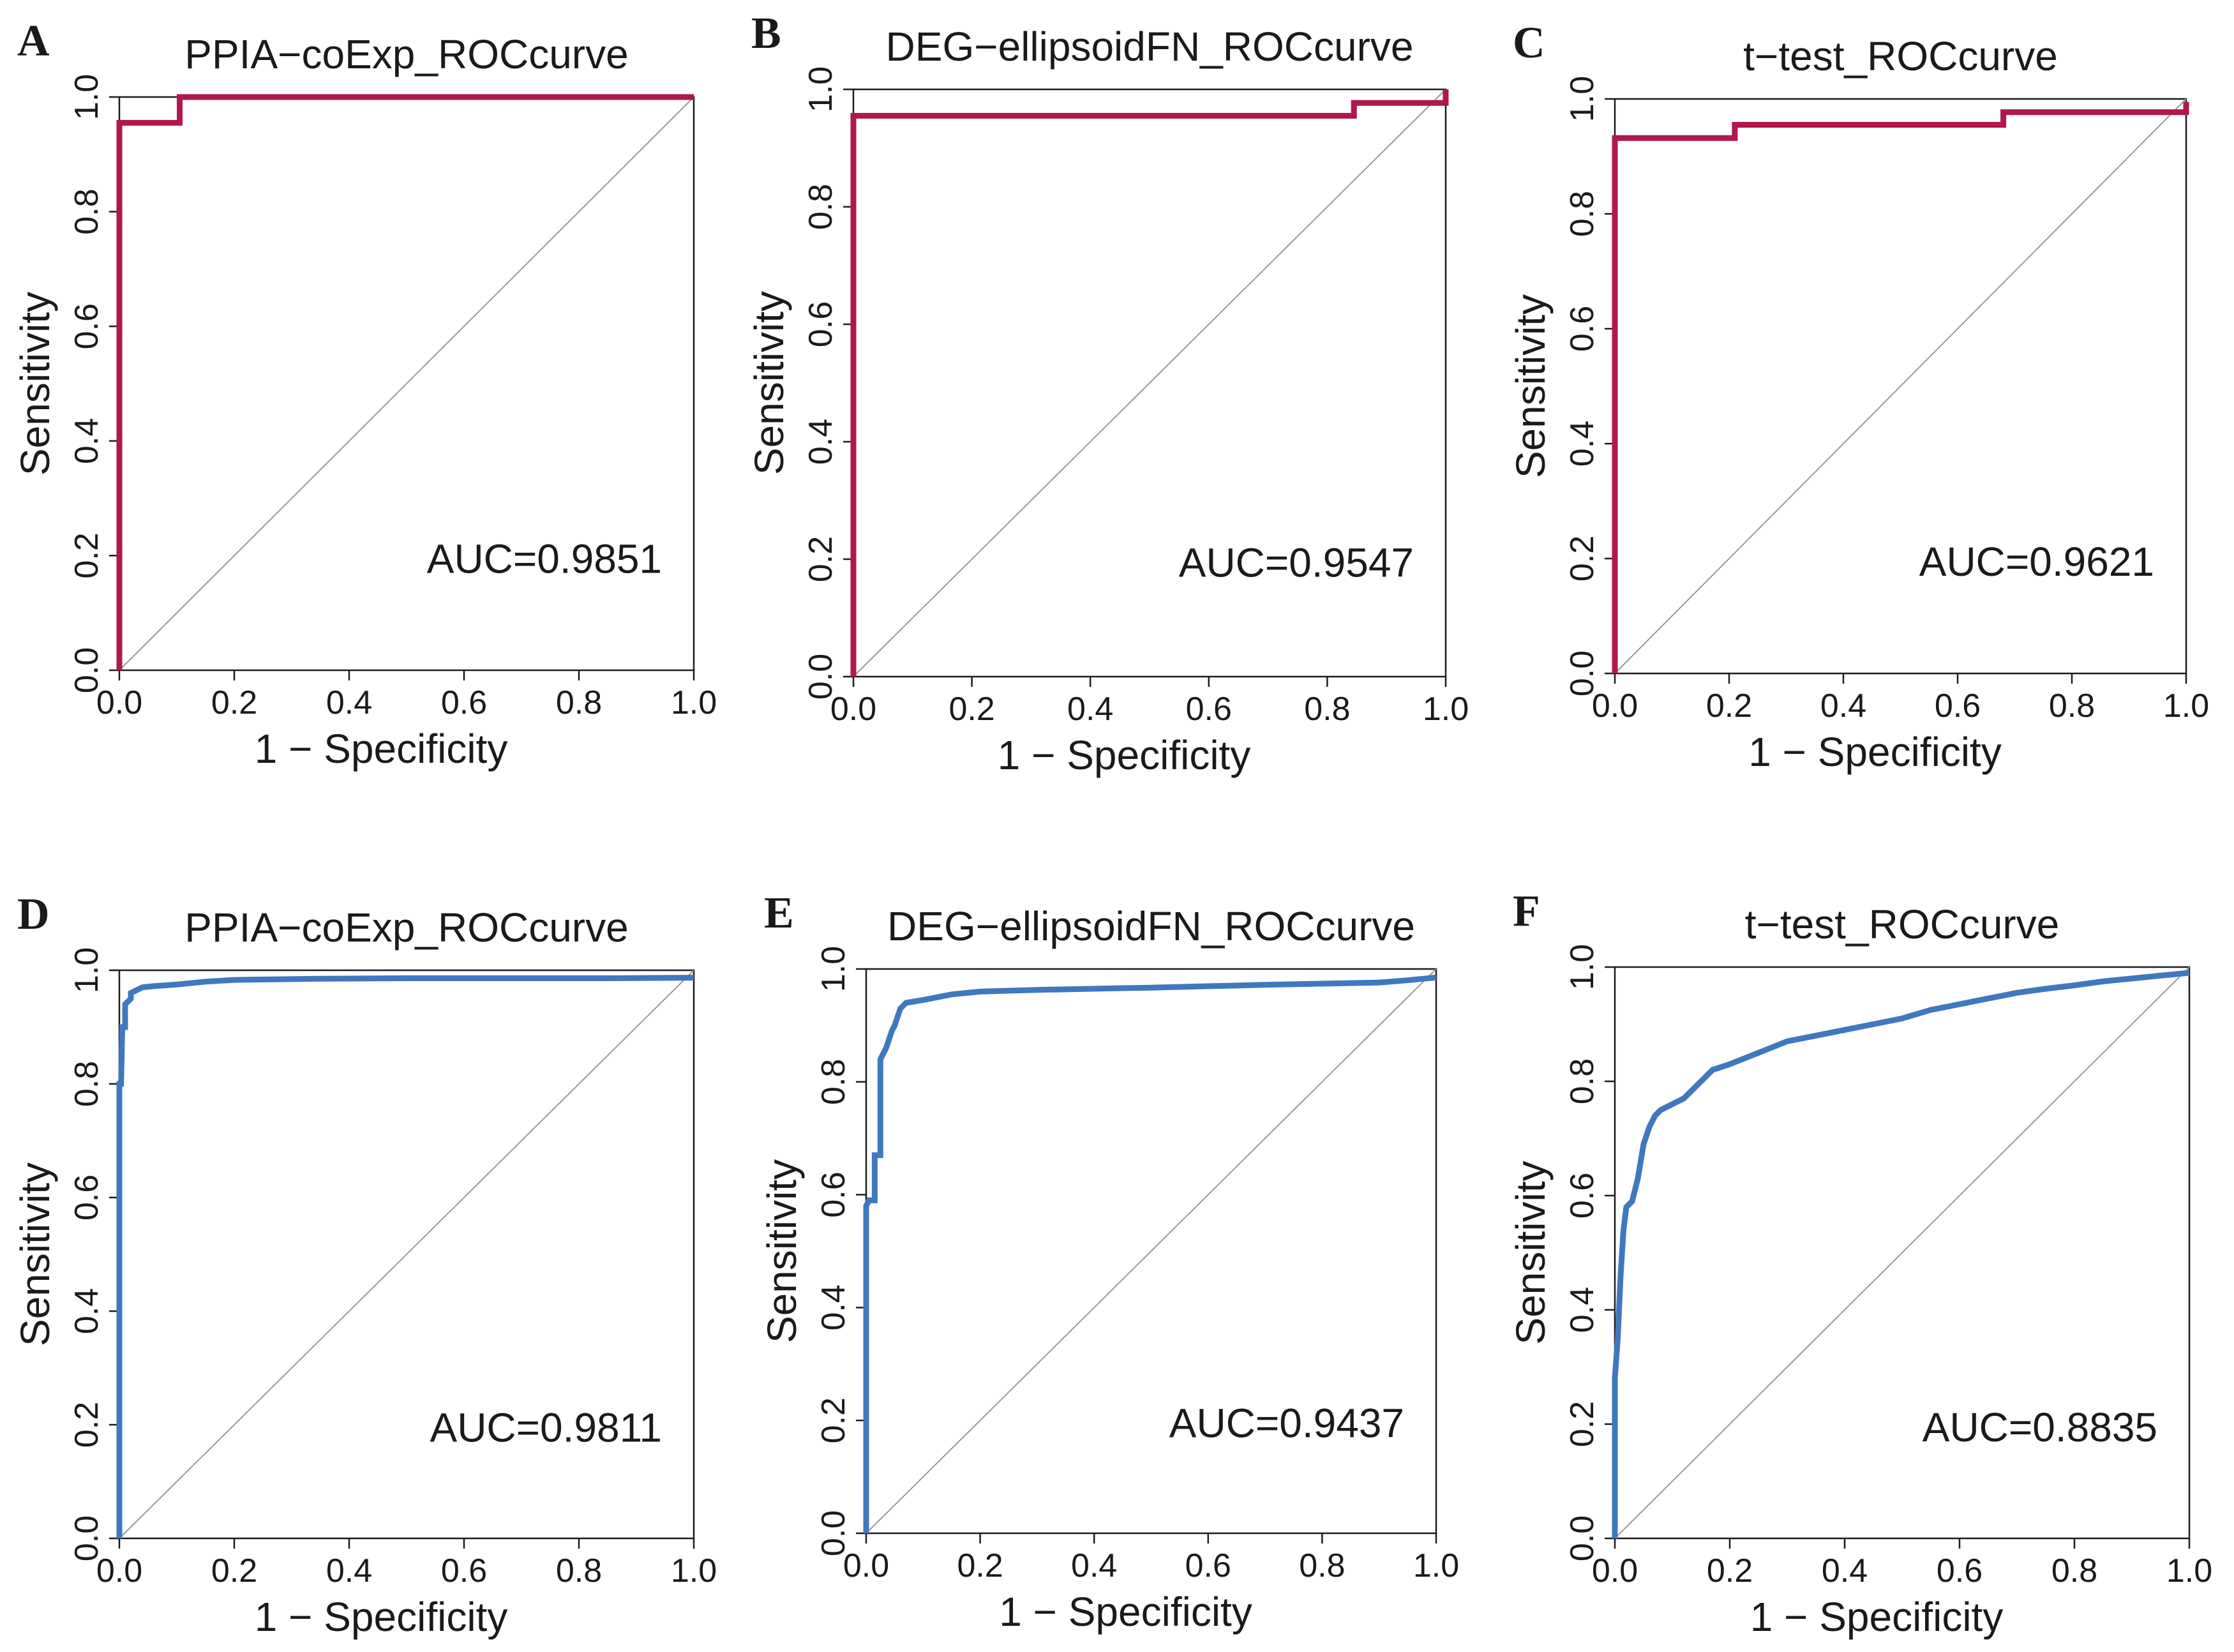  Describe the element at coordinates (766, 33) in the screenshot. I see `panel-letter: B` at that location.